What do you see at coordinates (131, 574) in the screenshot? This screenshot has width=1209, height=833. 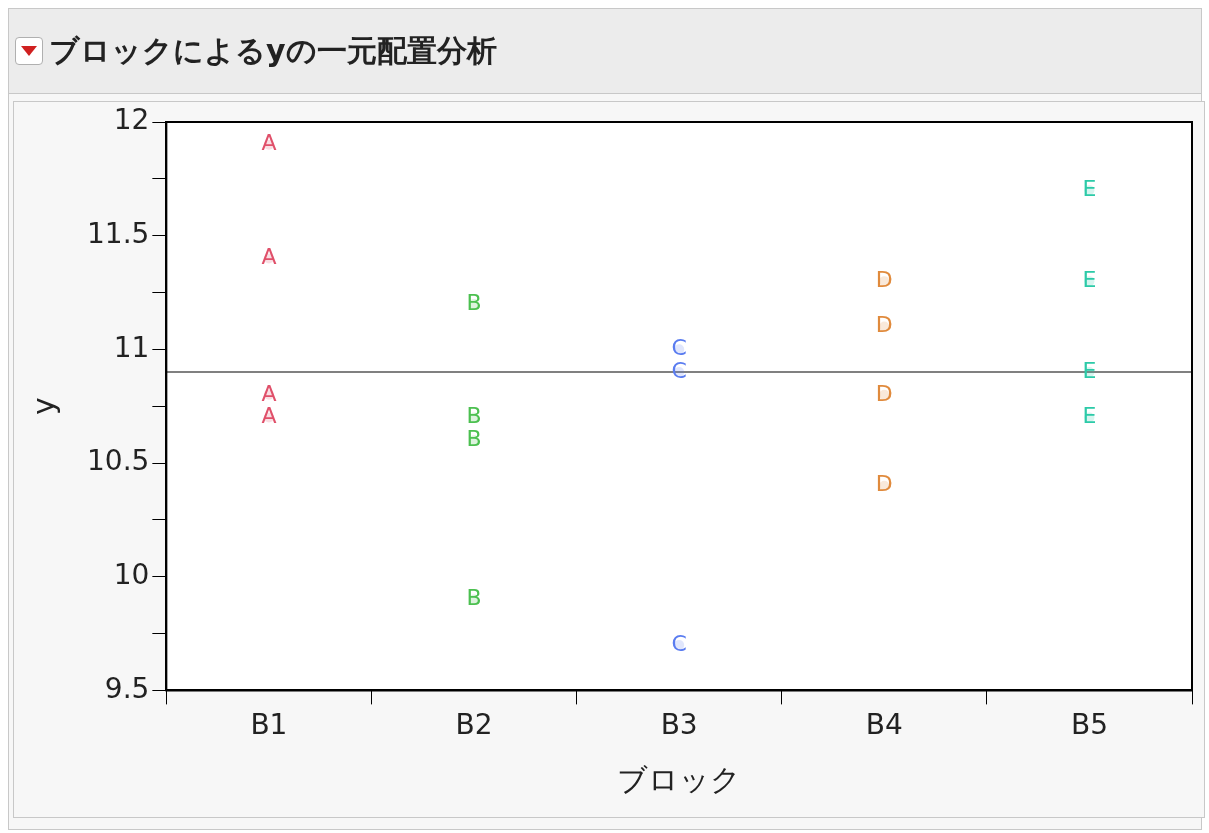 I see `y-tick-label: 10` at bounding box center [131, 574].